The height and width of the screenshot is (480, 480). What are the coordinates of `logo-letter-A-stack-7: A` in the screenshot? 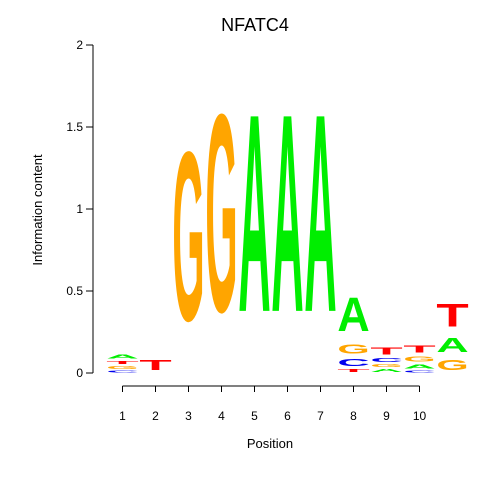 It's located at (320, 213).